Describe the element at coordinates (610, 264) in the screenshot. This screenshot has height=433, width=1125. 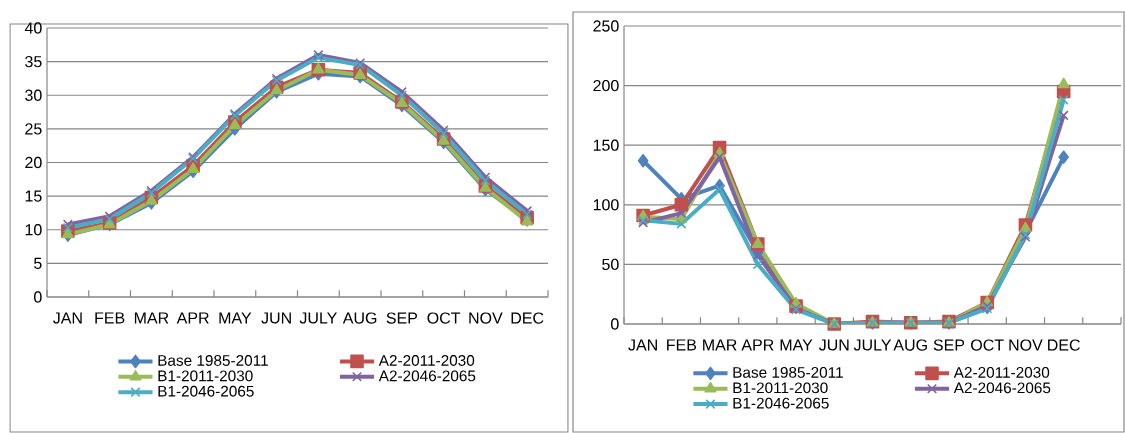
I see `y-tick-label: 50` at that location.